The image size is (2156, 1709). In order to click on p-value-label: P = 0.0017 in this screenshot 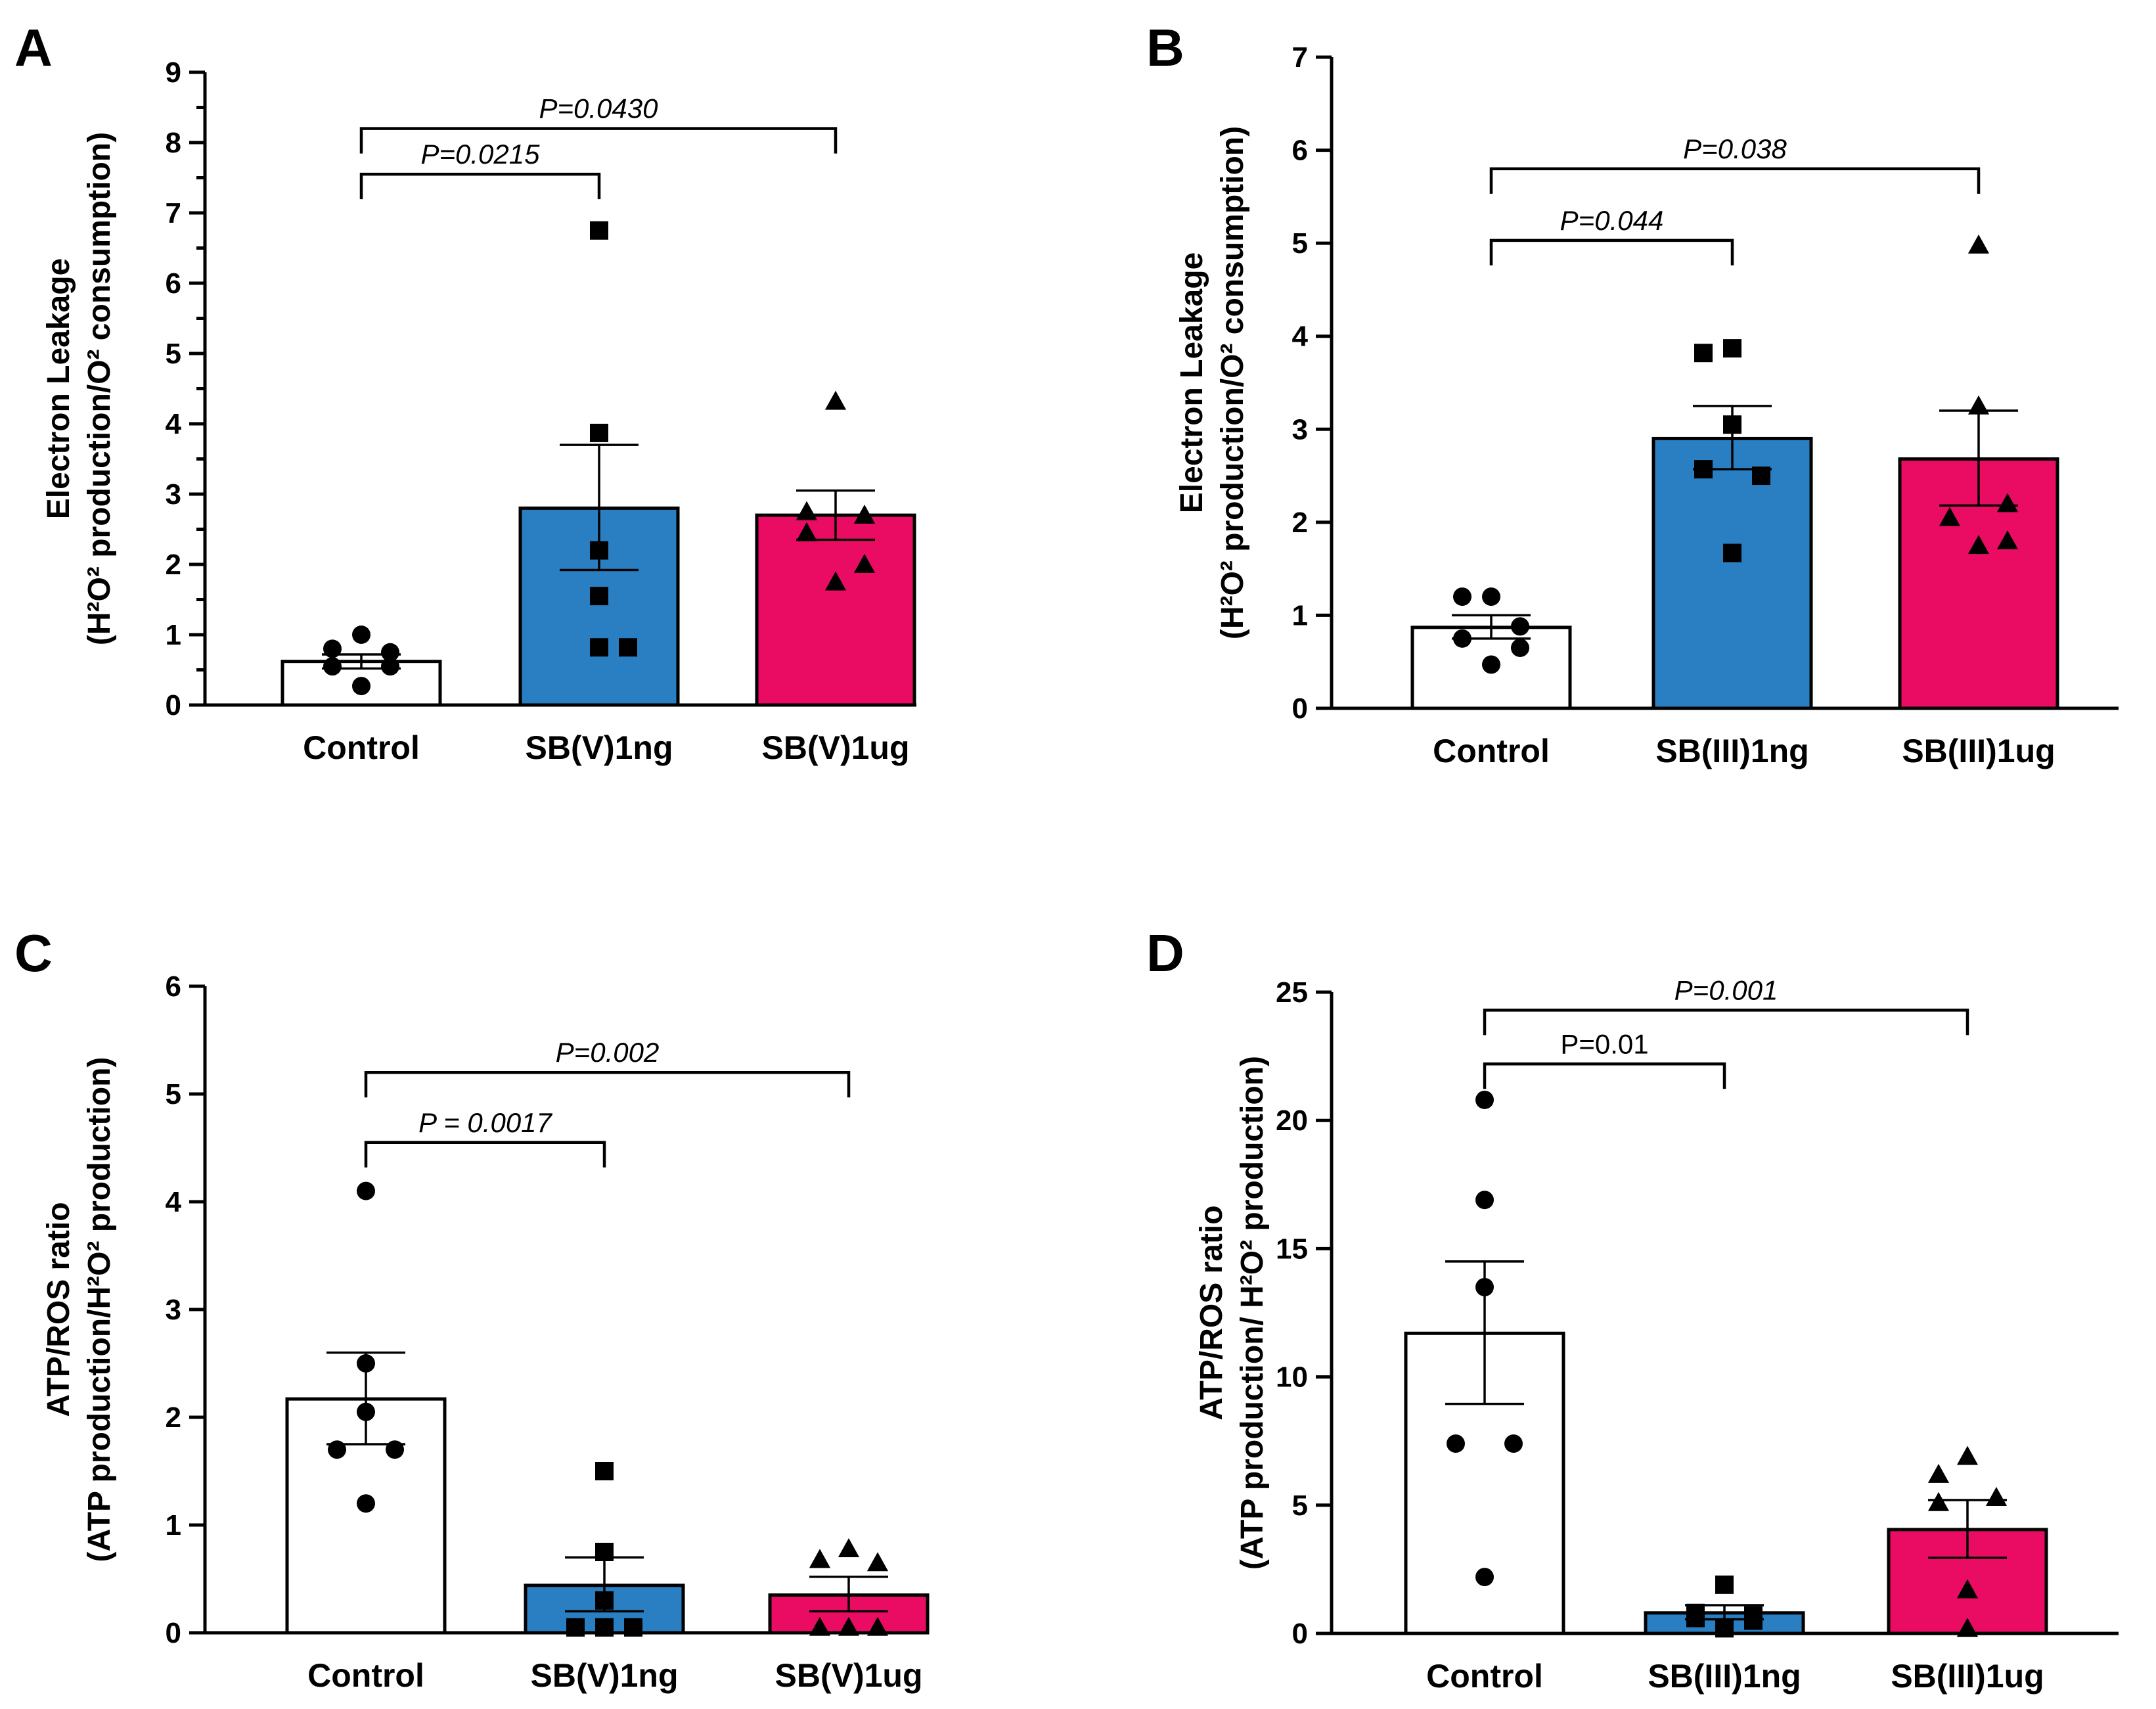, I will do `click(485, 1122)`.